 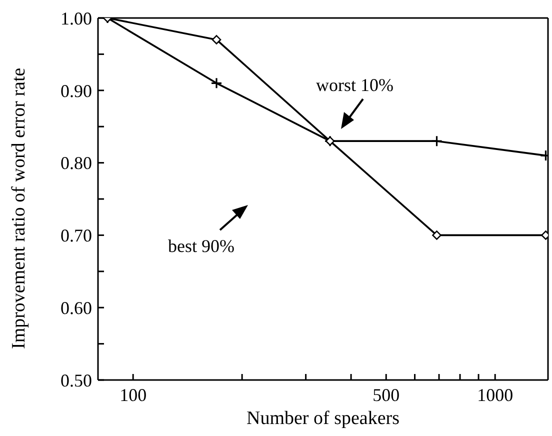 I want to click on x-tick-label: 100, so click(x=133, y=394).